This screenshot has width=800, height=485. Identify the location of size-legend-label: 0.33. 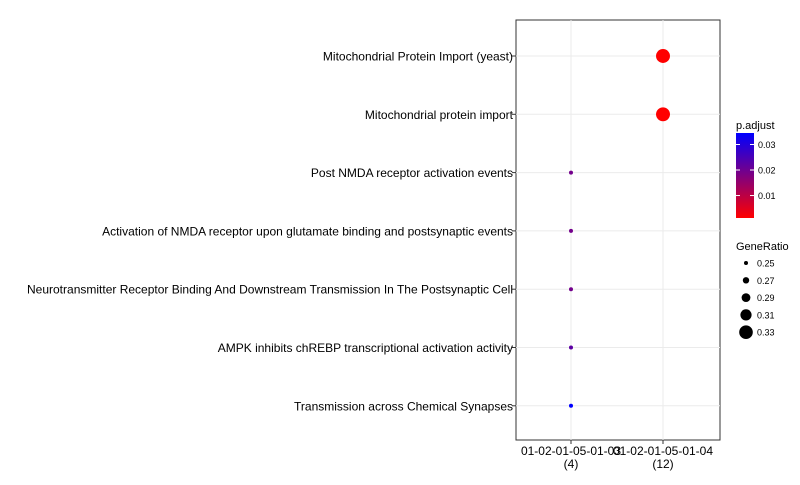
(766, 333).